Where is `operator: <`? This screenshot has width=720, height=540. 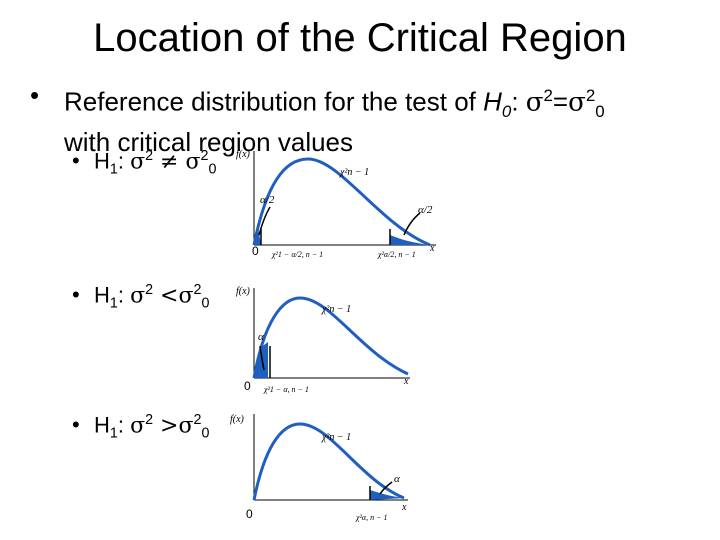 operator: < is located at coordinates (166, 296).